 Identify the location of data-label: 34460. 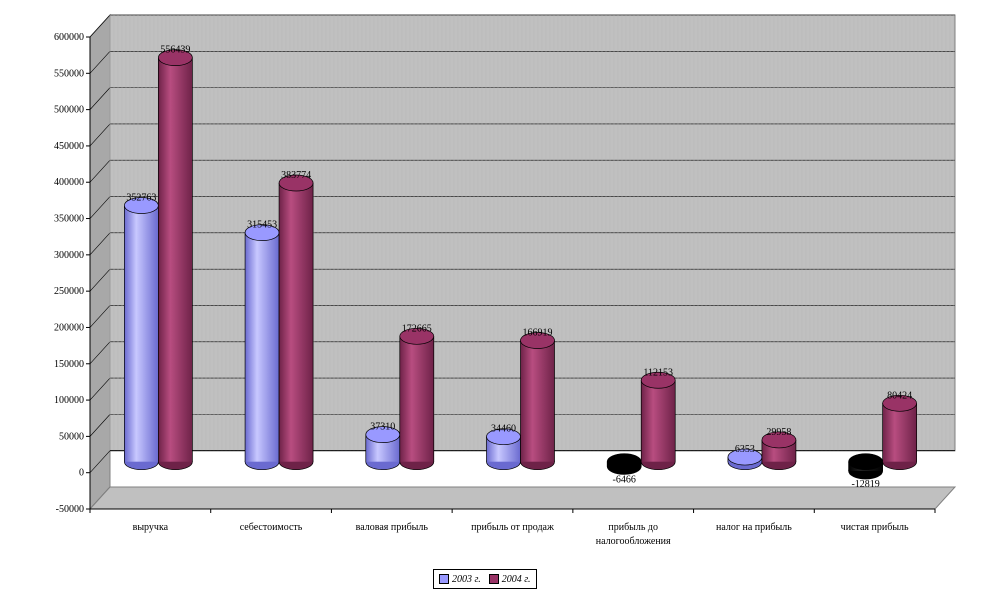
(503, 429).